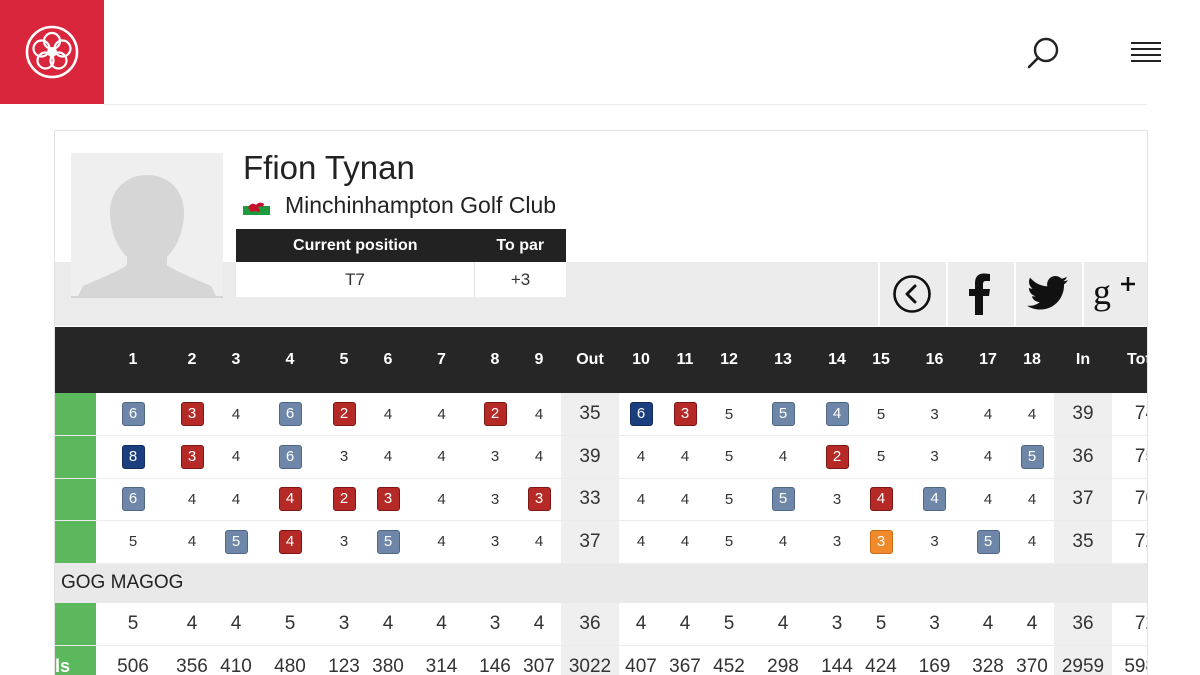 The image size is (1200, 675). I want to click on hole-header: In, so click(1083, 360).